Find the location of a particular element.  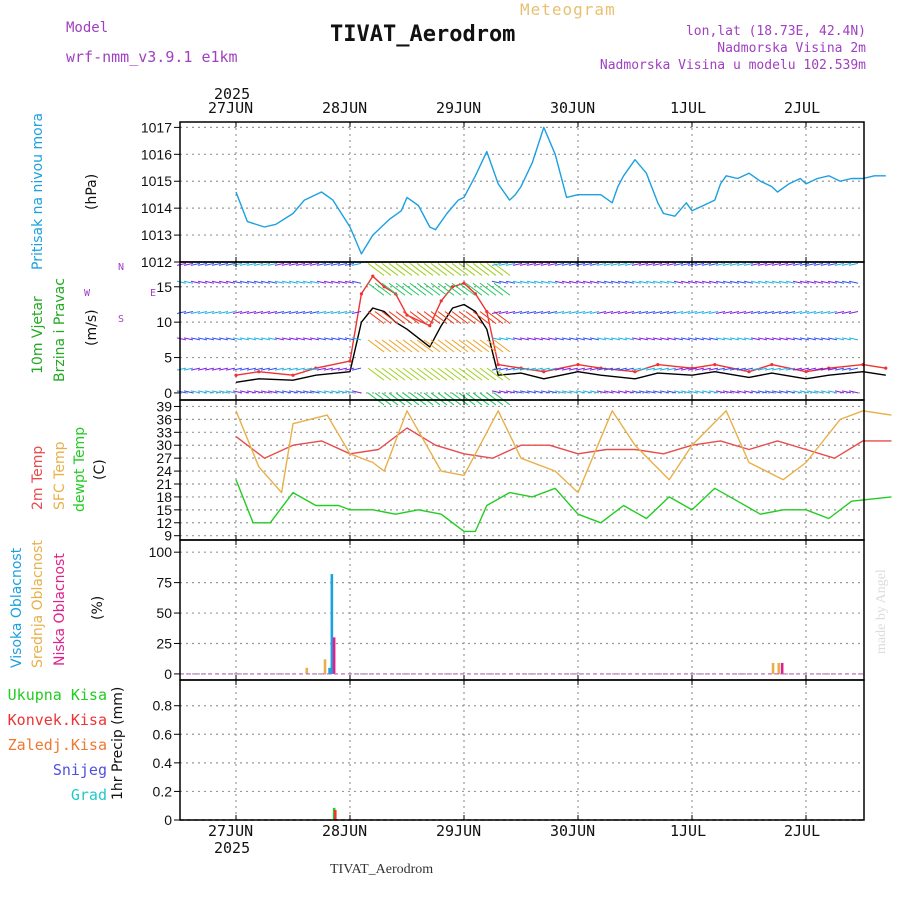

panel-frame is located at coordinates (522, 192).